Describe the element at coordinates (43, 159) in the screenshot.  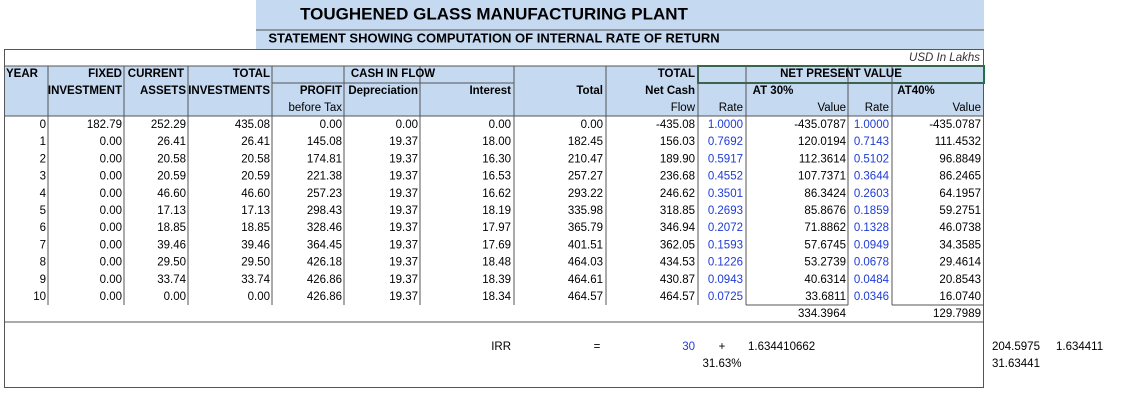
I see `cell: 2` at that location.